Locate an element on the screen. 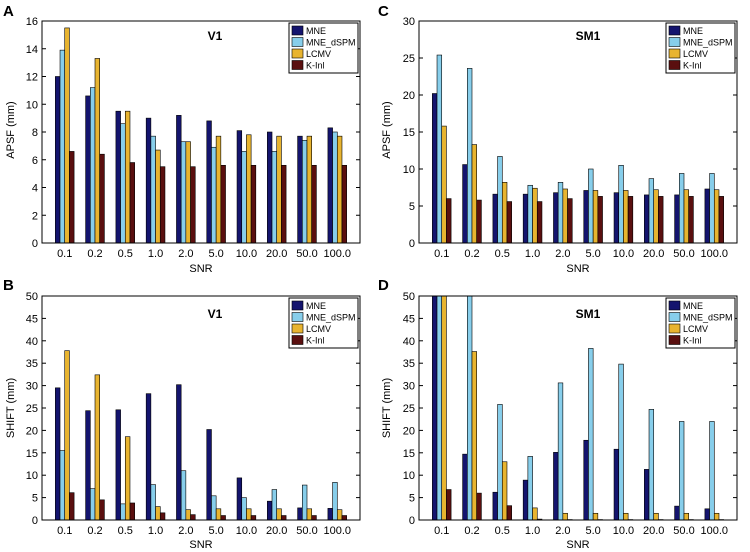  x-ticks: 0.1 0.2 0.5 1.0 2.0 5.0 10.0 20.0 50.0 100.0 is located at coordinates (581, 526).